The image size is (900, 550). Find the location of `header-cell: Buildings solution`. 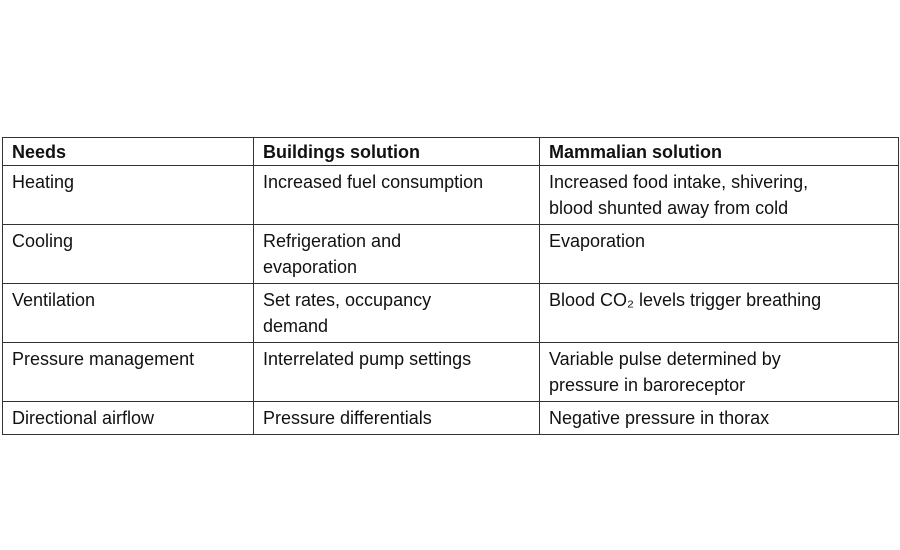

header-cell: Buildings solution is located at coordinates (396, 151).